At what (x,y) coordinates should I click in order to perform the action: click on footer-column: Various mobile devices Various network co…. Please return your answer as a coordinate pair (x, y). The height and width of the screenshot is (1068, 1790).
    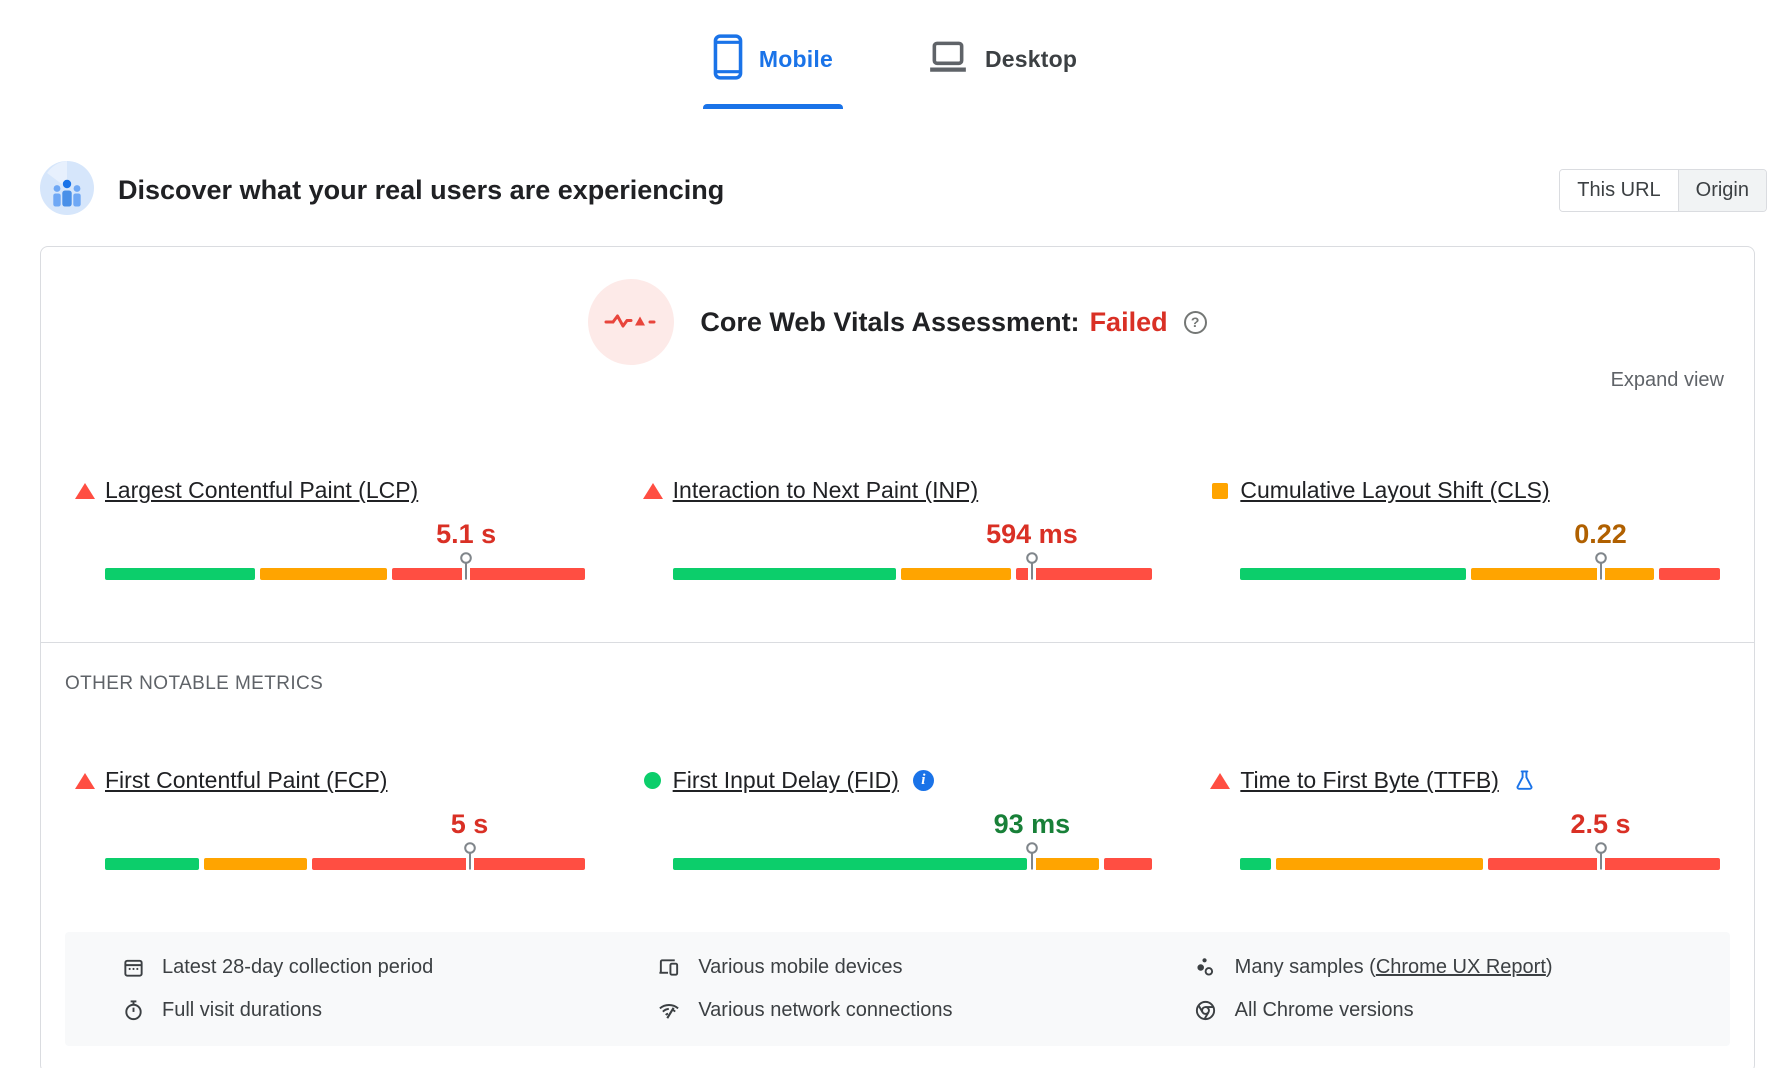
    Looking at the image, I should click on (925, 989).